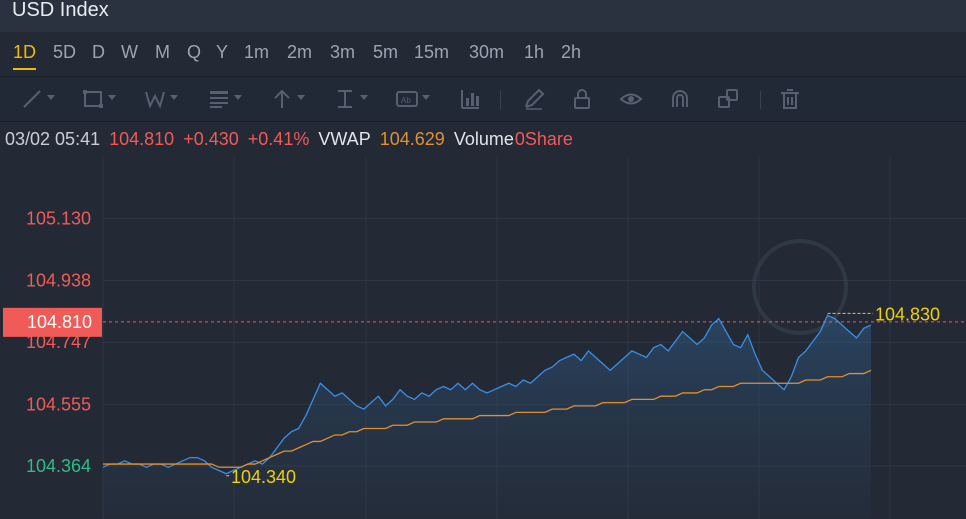 This screenshot has height=519, width=966. Describe the element at coordinates (432, 52) in the screenshot. I see `tab-period-15m: 15m` at that location.